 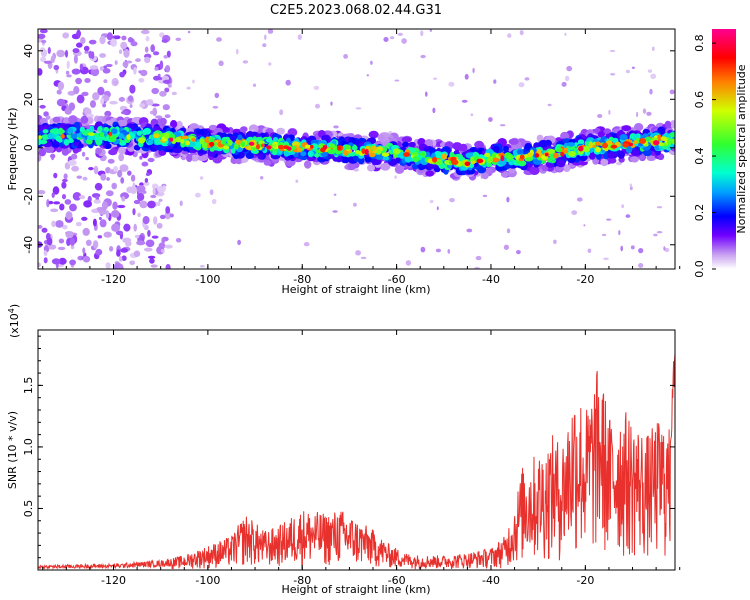 What do you see at coordinates (699, 269) in the screenshot?
I see `colorbar-tick-label: 0.0` at bounding box center [699, 269].